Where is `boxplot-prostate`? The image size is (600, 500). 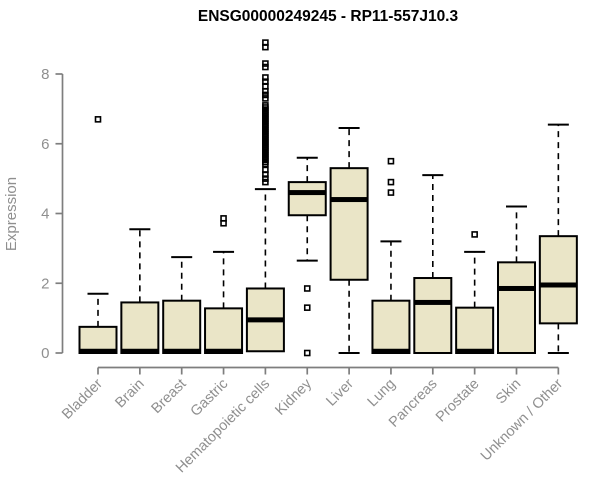 boxplot-prostate is located at coordinates (475, 293).